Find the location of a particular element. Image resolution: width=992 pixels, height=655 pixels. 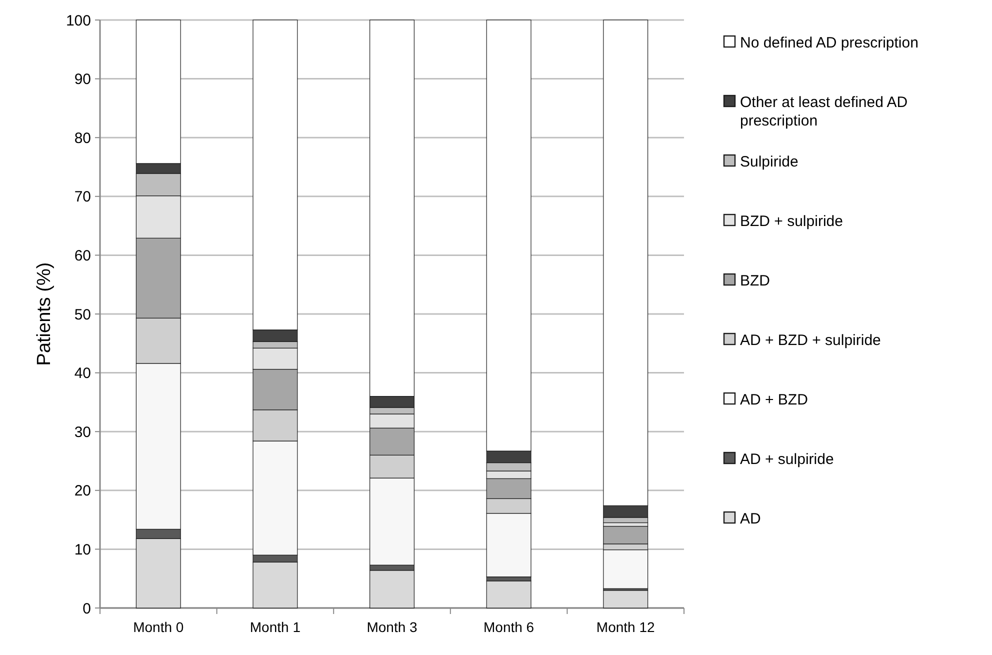

legend-label: AD is located at coordinates (751, 519).